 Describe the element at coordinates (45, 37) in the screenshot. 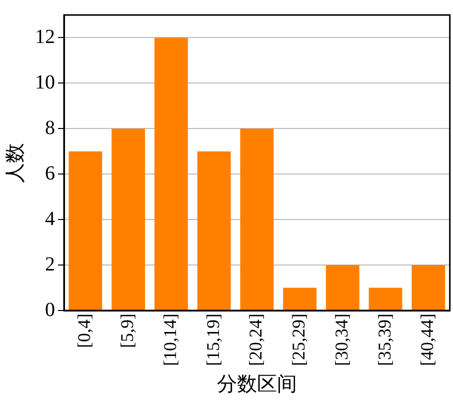

I see `y-tick-label: 12` at that location.